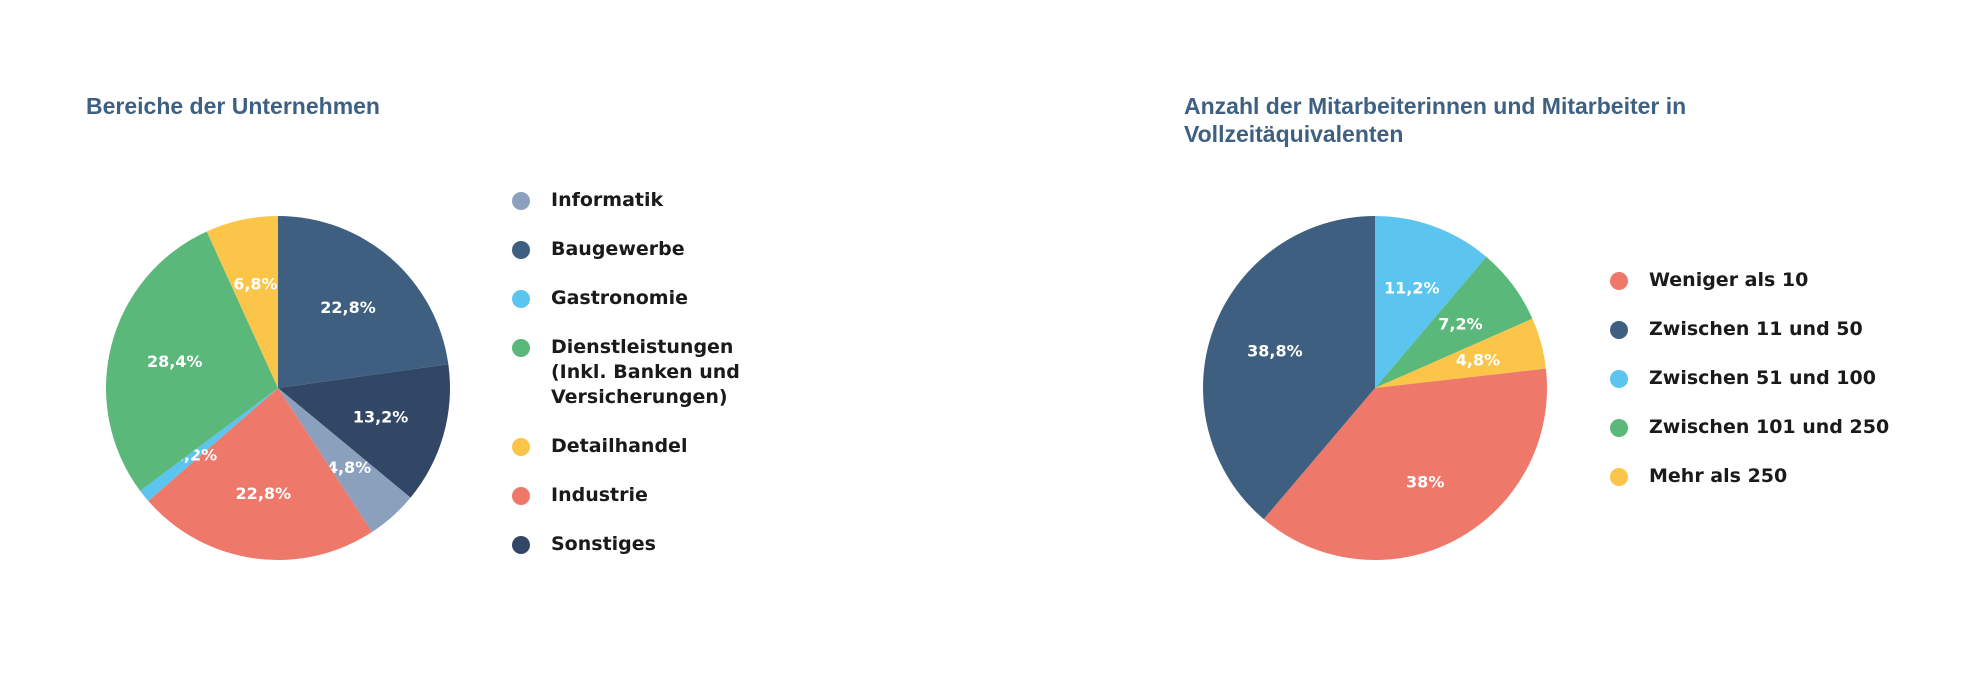  Describe the element at coordinates (603, 544) in the screenshot. I see `legend-label: Sonstiges` at that location.